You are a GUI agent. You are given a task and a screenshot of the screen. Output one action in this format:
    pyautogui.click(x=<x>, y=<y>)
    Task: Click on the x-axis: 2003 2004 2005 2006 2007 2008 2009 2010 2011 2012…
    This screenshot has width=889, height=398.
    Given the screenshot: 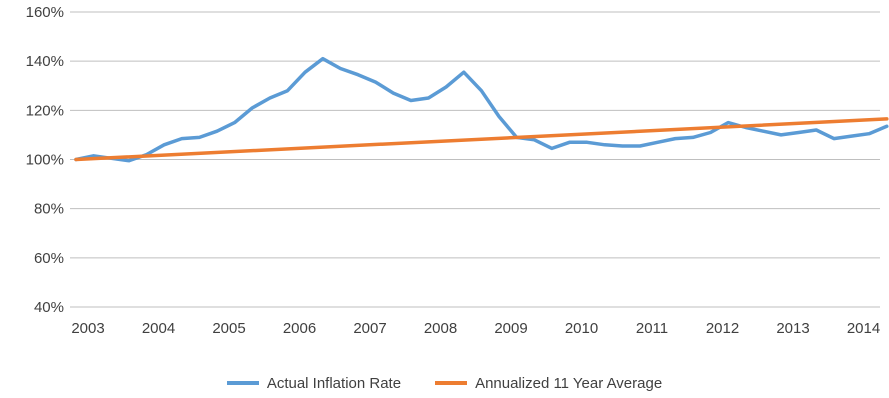 What is the action you would take?
    pyautogui.click(x=475, y=328)
    